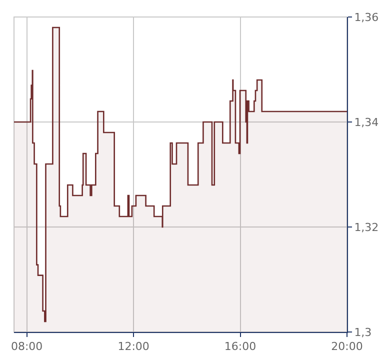 Image resolution: width=390 pixels, height=364 pixels. What do you see at coordinates (134, 347) in the screenshot?
I see `x-tick-label: 12:00` at bounding box center [134, 347].